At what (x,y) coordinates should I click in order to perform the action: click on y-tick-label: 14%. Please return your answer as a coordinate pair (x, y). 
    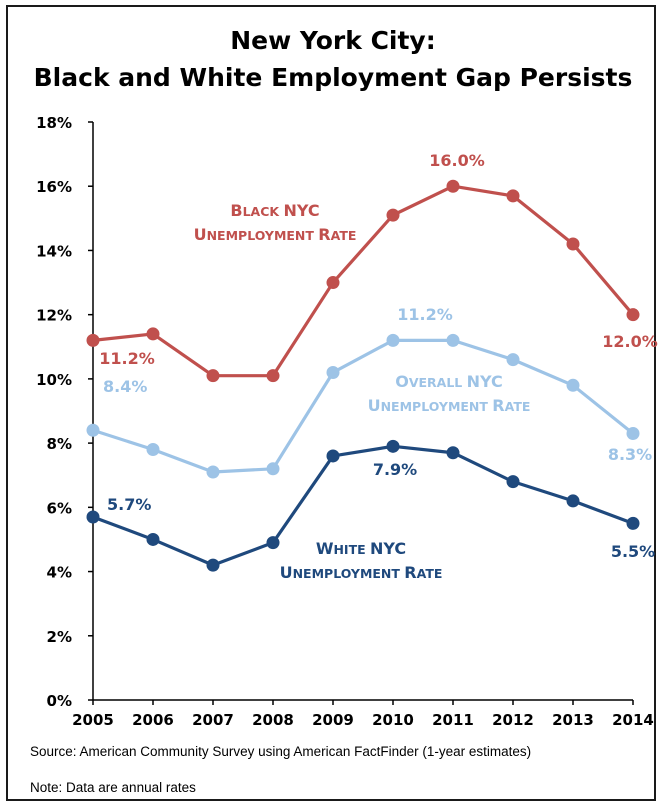
    Looking at the image, I should click on (54, 251).